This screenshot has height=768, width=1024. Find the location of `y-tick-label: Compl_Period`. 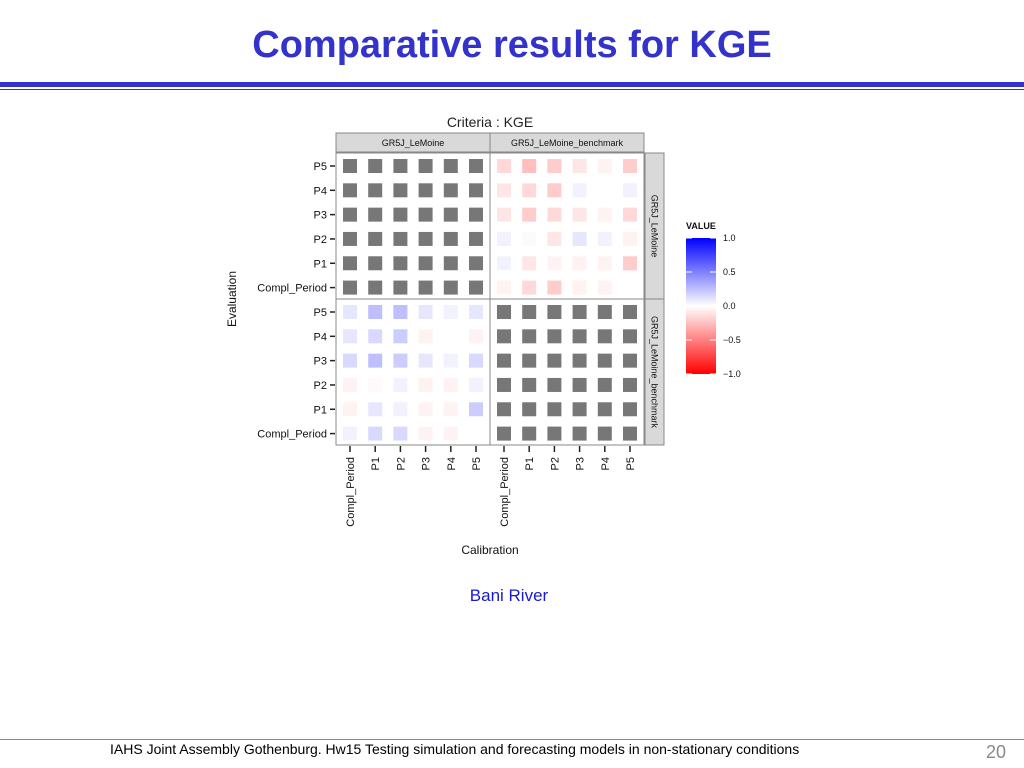

y-tick-label: Compl_Period is located at coordinates (292, 289).